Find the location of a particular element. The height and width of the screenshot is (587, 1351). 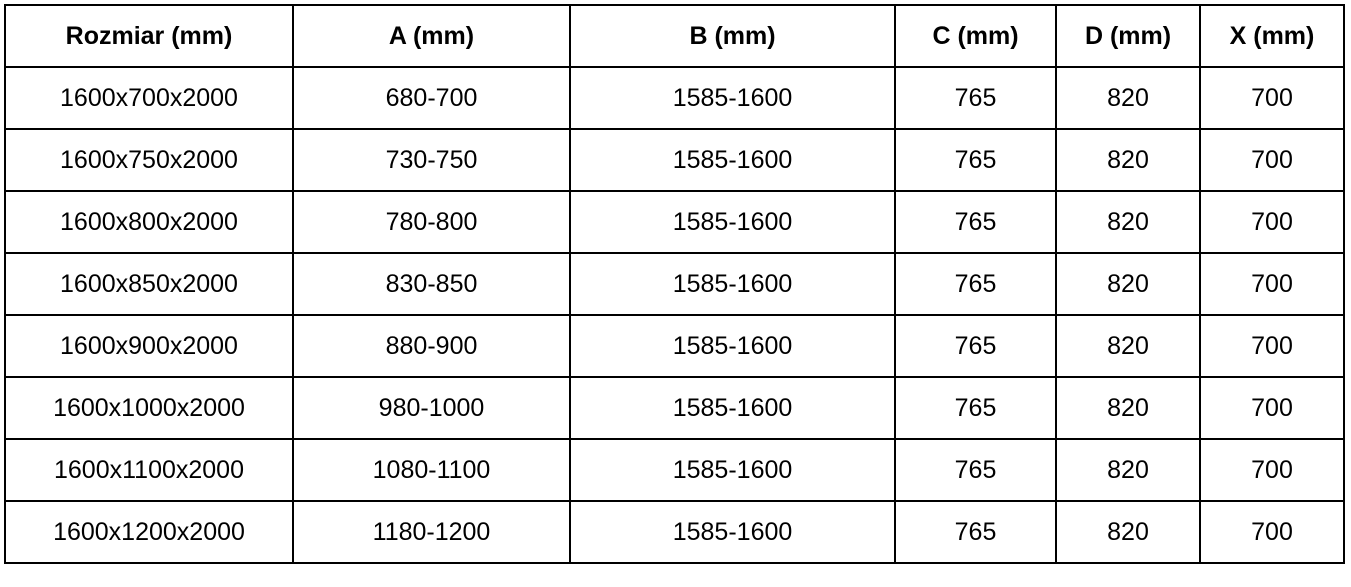

cell-size: 1600x700x2000 is located at coordinates (149, 98).